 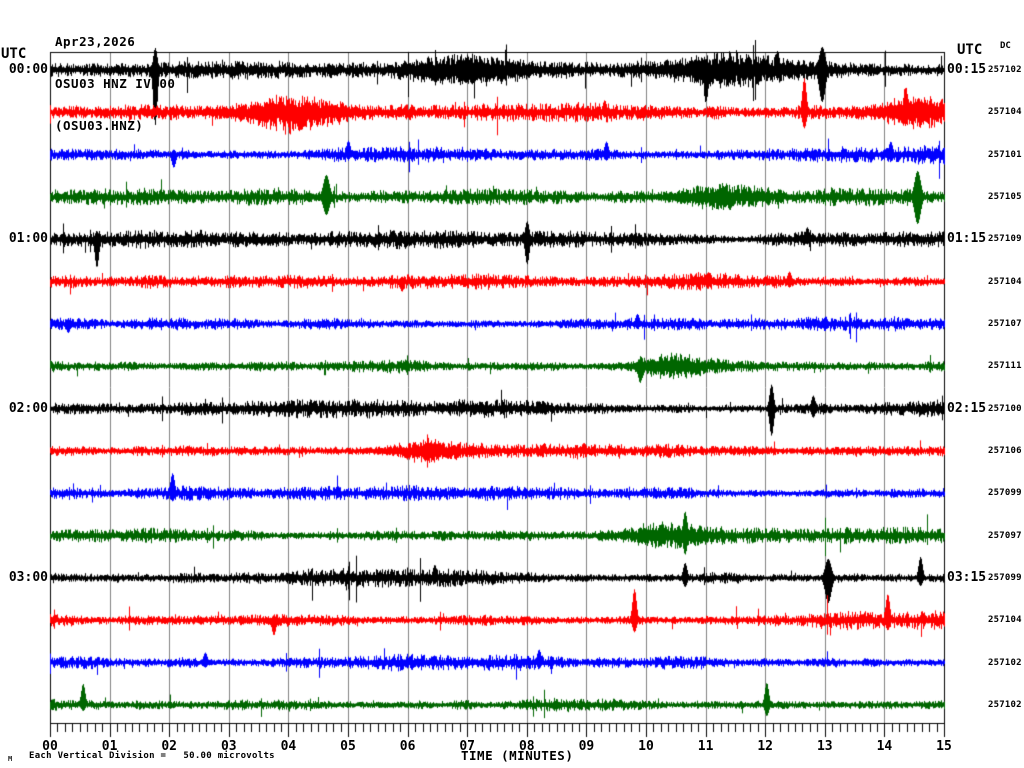 I want to click on dc-column-header: DC, so click(x=1005, y=46).